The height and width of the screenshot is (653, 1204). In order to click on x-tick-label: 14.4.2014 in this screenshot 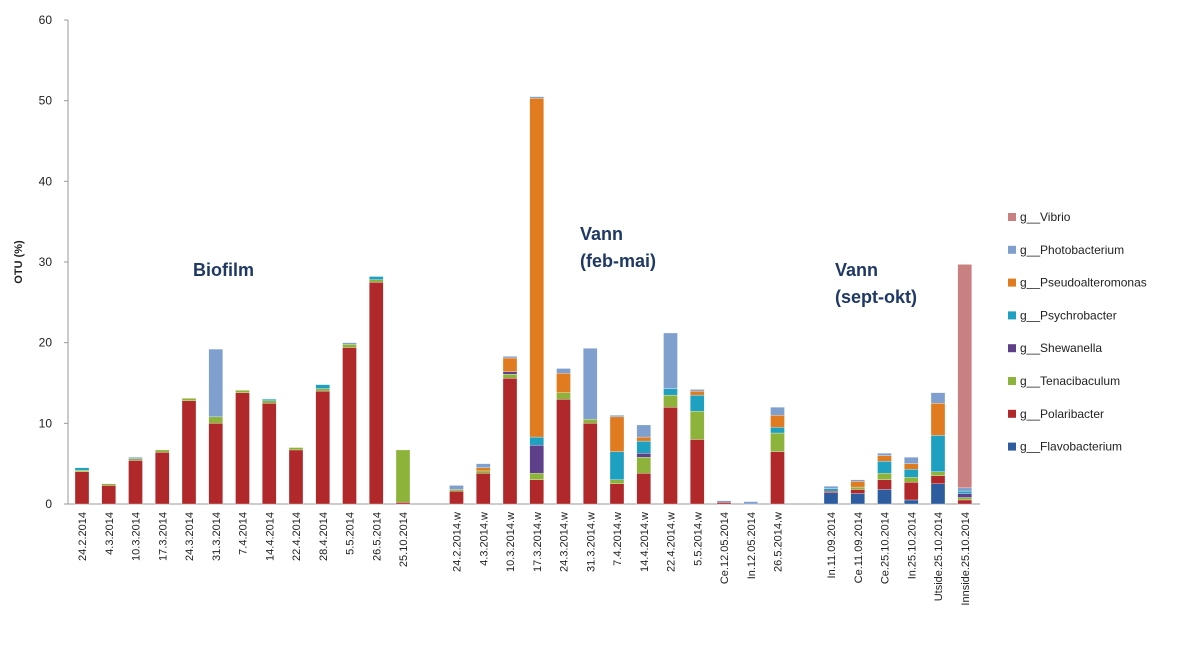, I will do `click(270, 536)`.